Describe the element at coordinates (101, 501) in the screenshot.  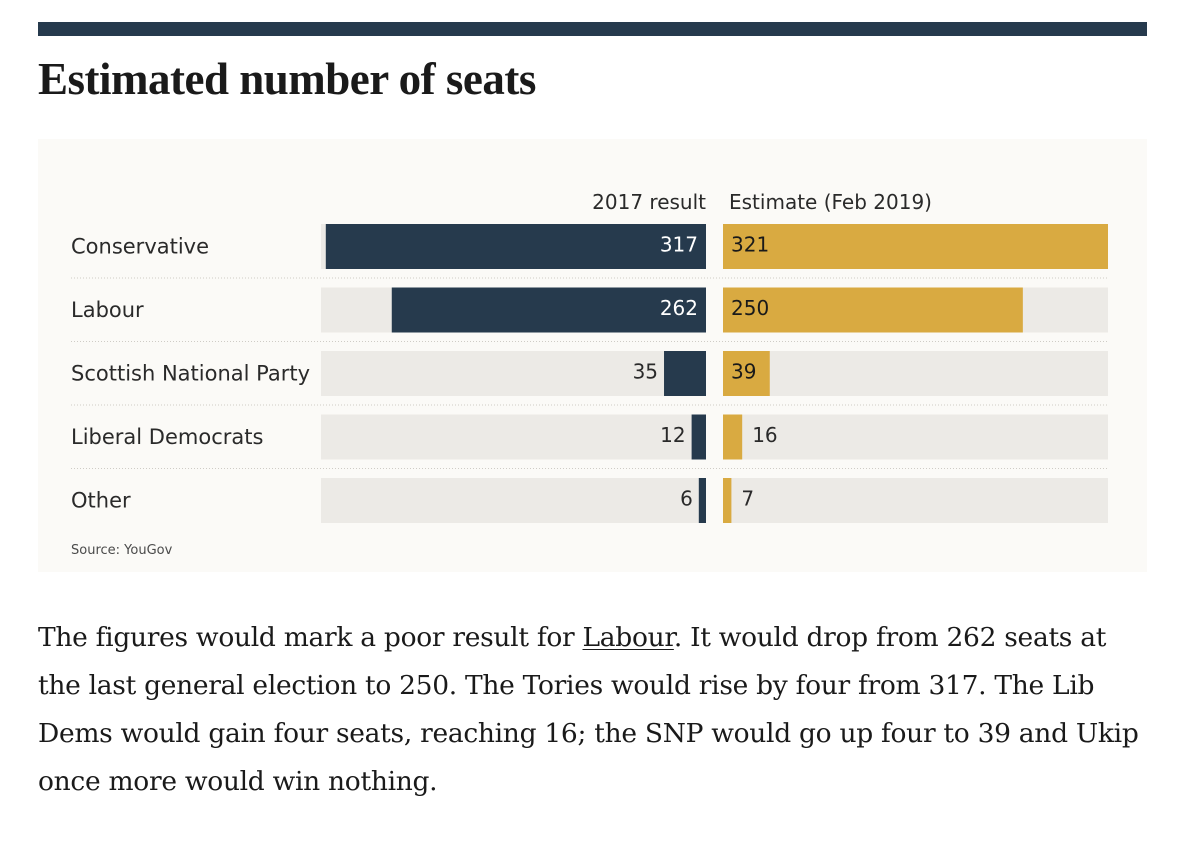
I see `category-label: Other` at that location.